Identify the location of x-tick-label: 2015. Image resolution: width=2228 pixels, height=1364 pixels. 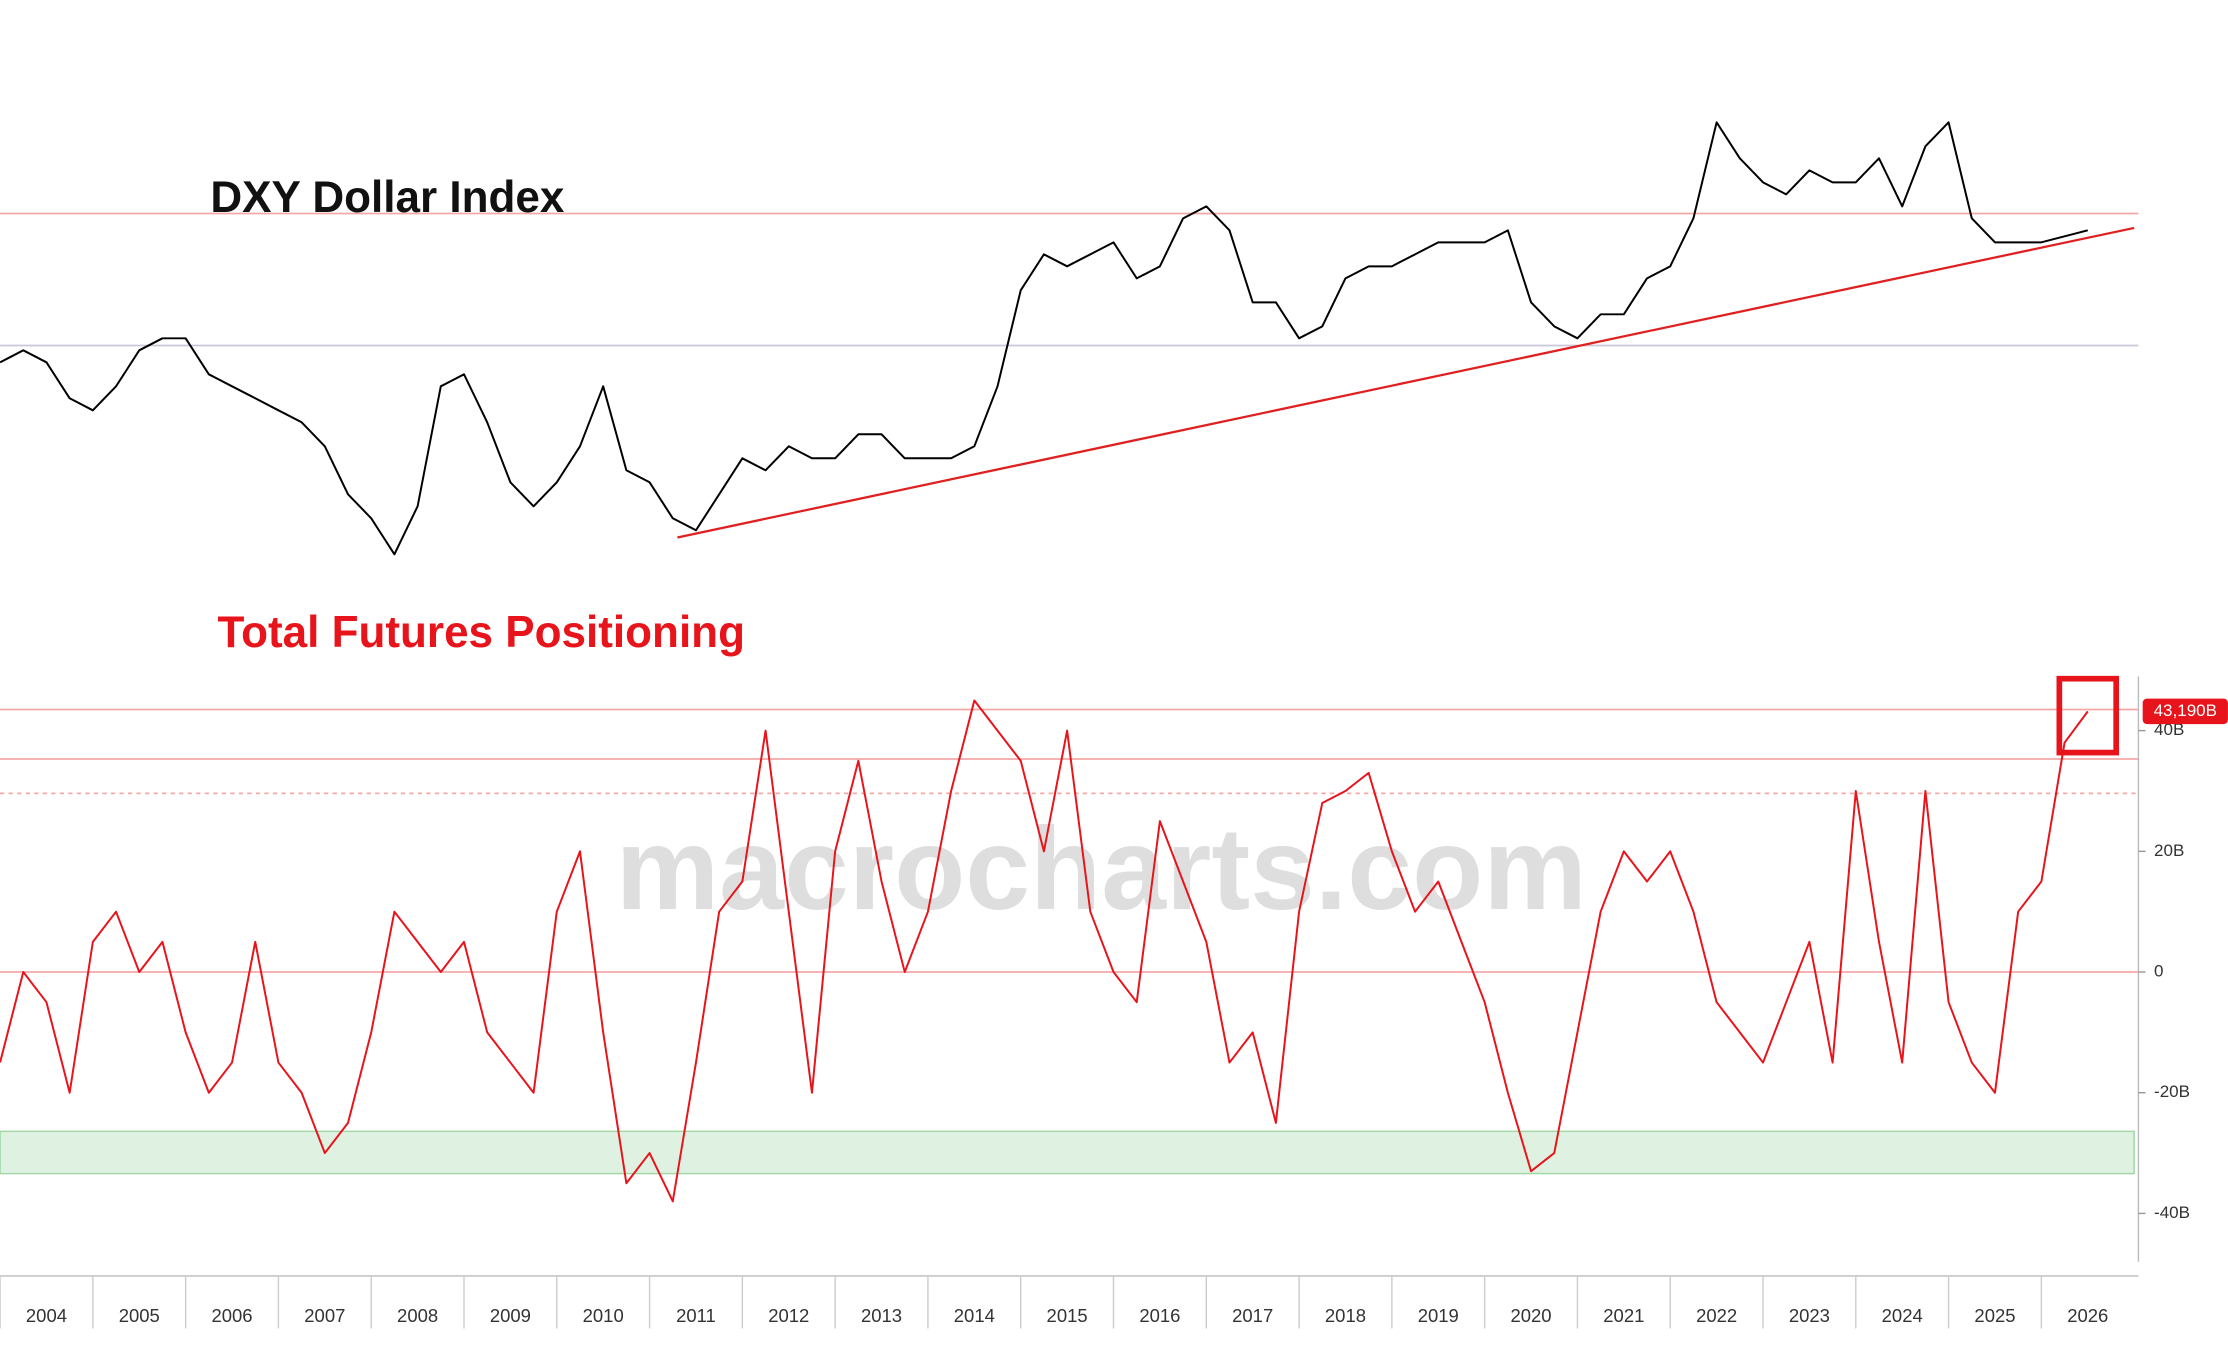
(1067, 1315).